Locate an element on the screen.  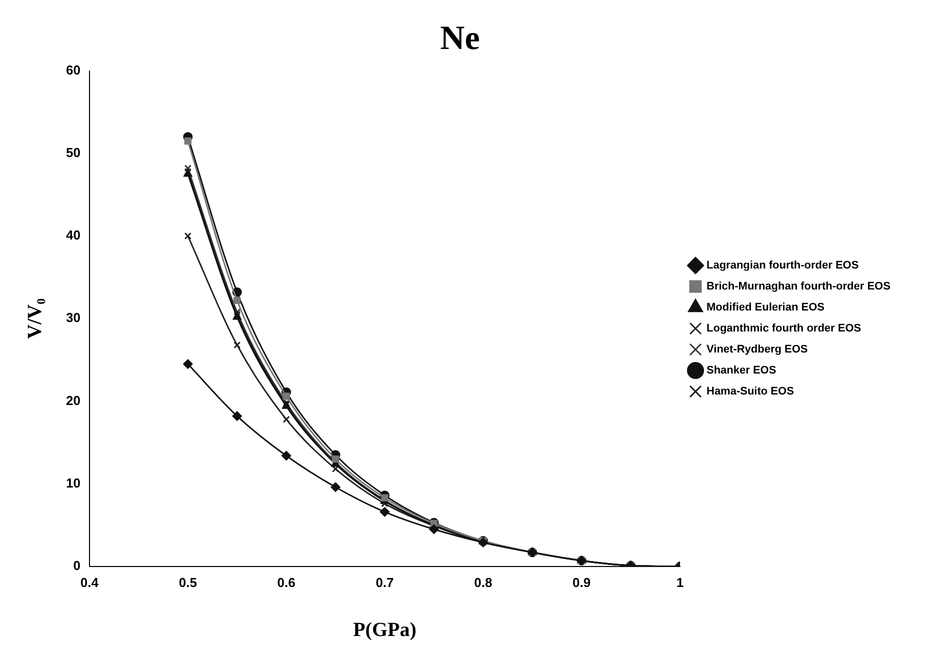
y-tick-label: 60 is located at coordinates (73, 70).